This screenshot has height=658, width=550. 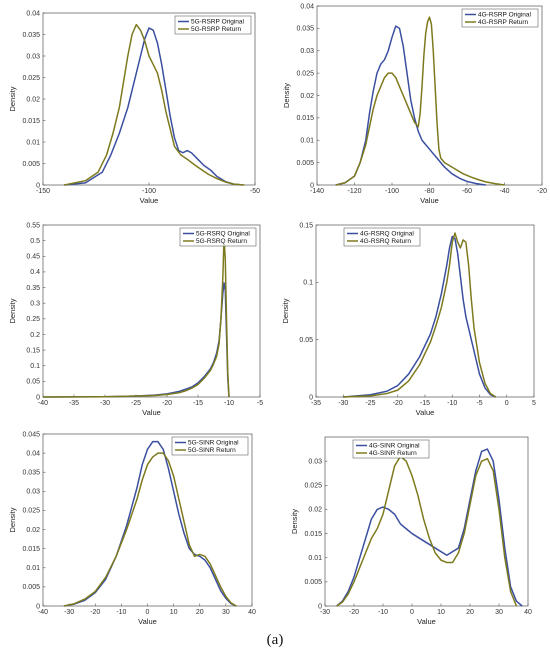 What do you see at coordinates (306, 340) in the screenshot?
I see `y-tick-label: 0.05` at bounding box center [306, 340].